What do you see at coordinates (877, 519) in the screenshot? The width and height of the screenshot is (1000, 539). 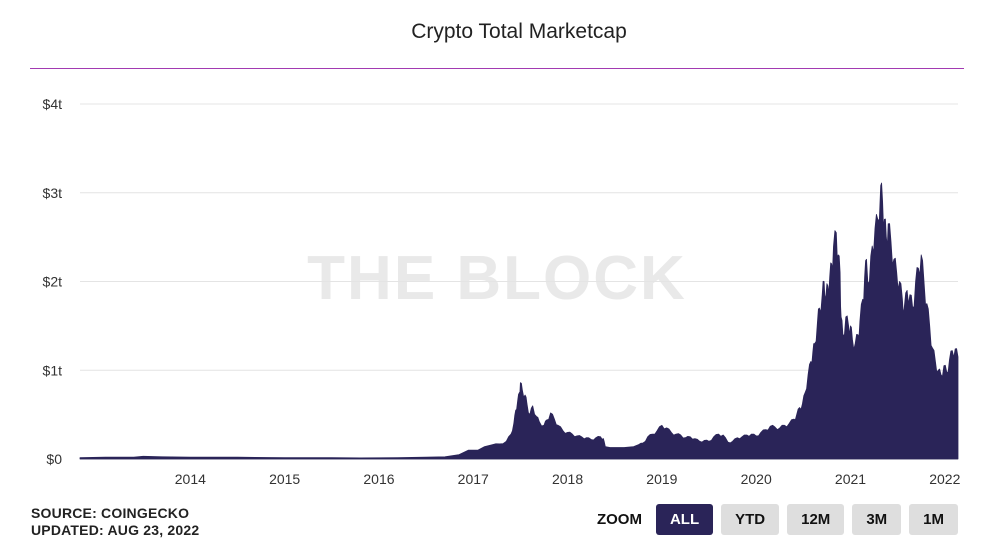 I see `zoom-button-3m: 3M` at bounding box center [877, 519].